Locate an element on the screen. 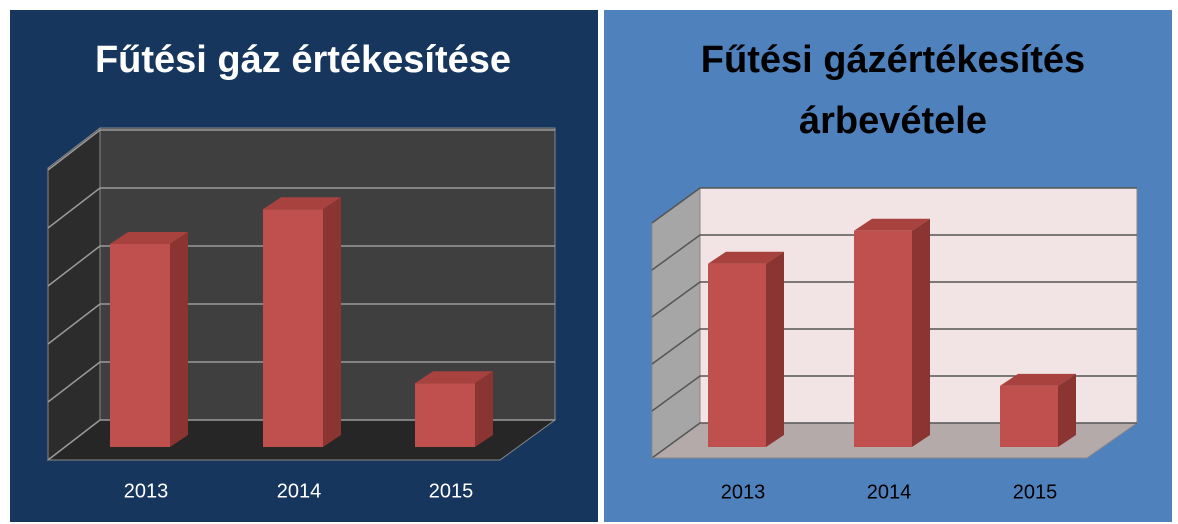 This screenshot has height=524, width=1178. chart-title: árbevétele is located at coordinates (893, 121).